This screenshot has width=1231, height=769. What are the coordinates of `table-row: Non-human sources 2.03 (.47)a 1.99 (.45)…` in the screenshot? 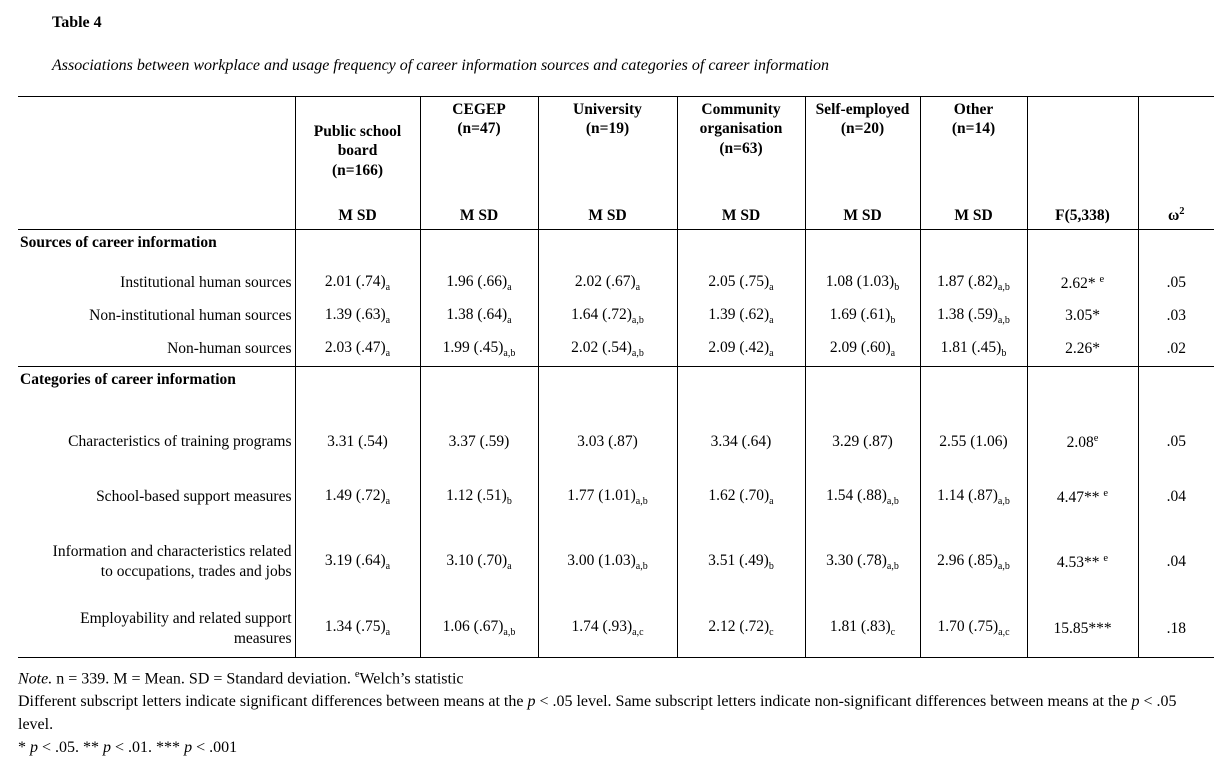 It's located at (616, 349).